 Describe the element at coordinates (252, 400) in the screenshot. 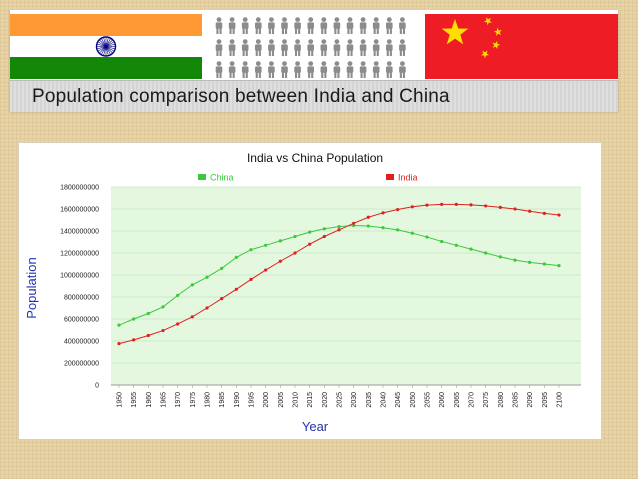

I see `x-tick-label: 1995` at that location.